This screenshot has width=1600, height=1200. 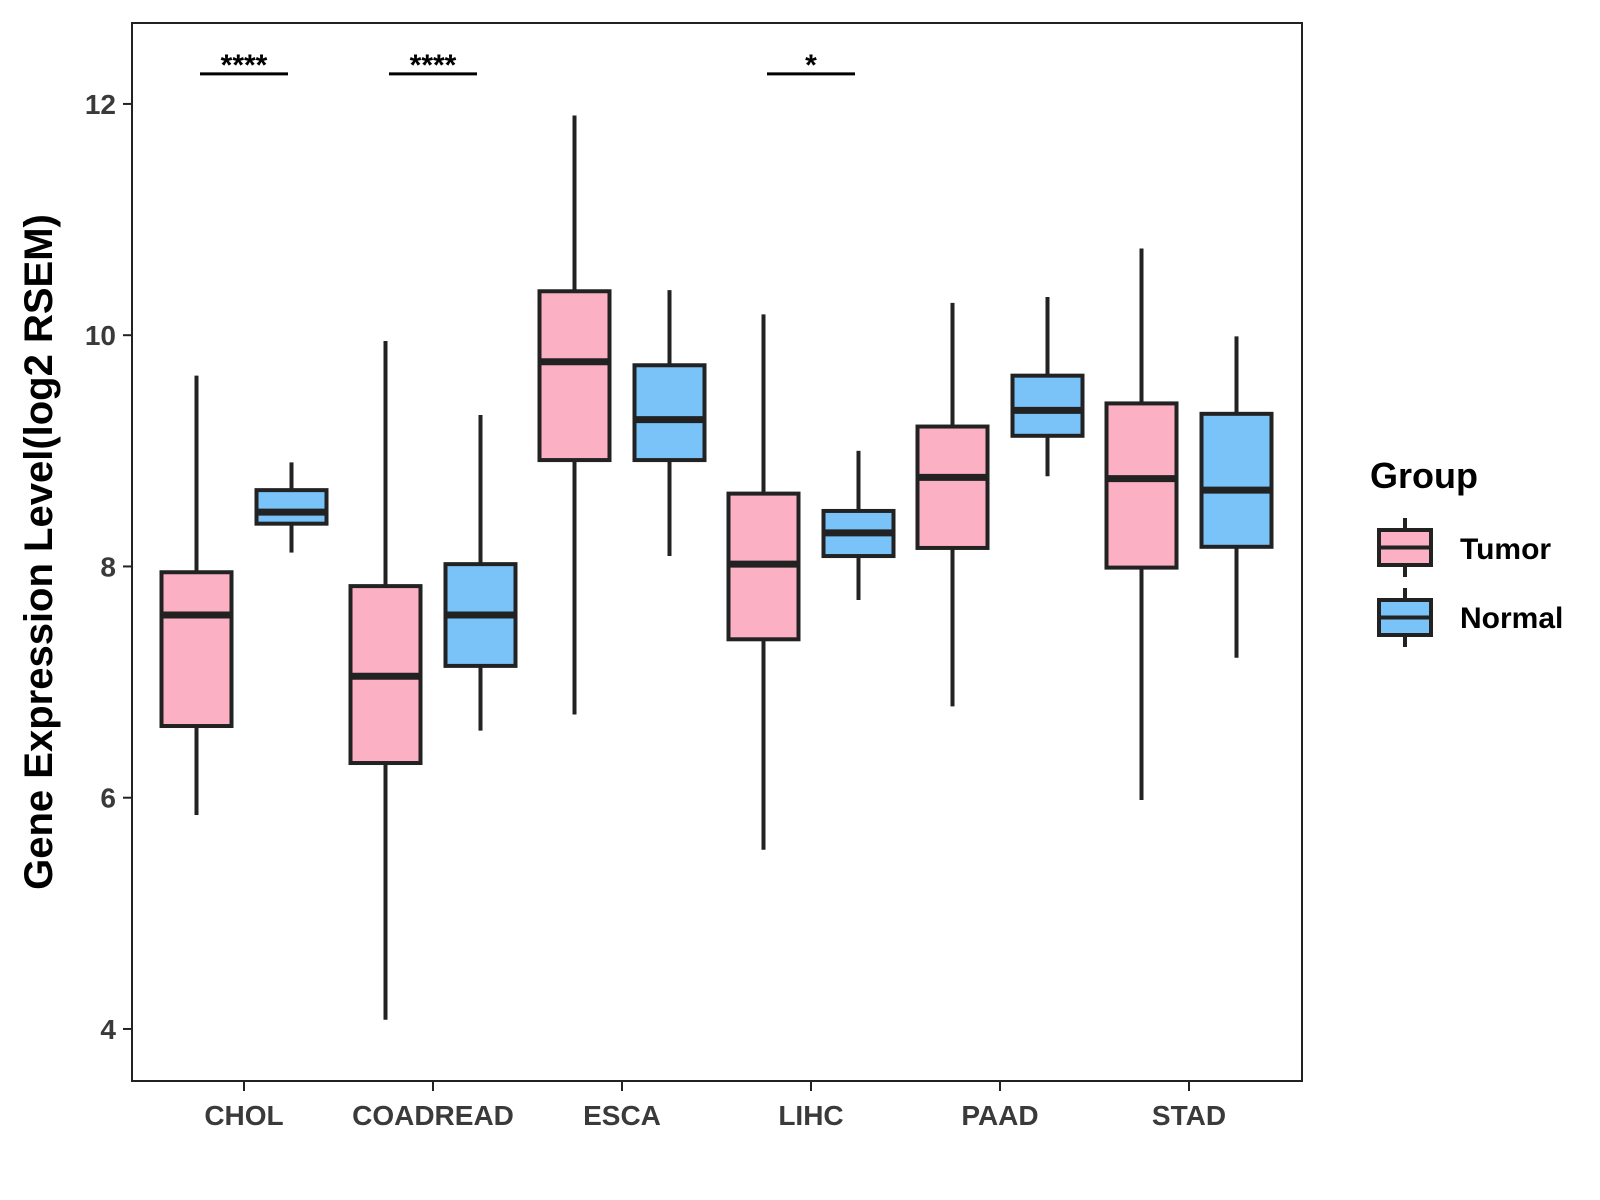 I want to click on box-lihc-normal, so click(x=858, y=525).